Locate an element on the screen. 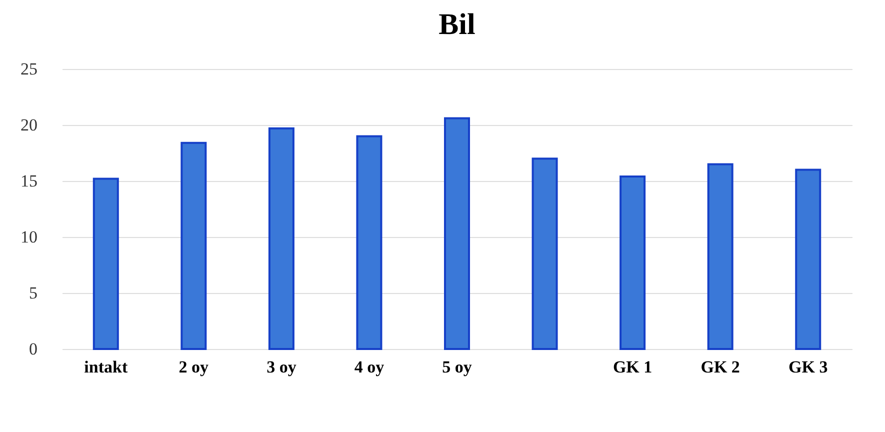  y-tick-label: 10 is located at coordinates (29, 237).